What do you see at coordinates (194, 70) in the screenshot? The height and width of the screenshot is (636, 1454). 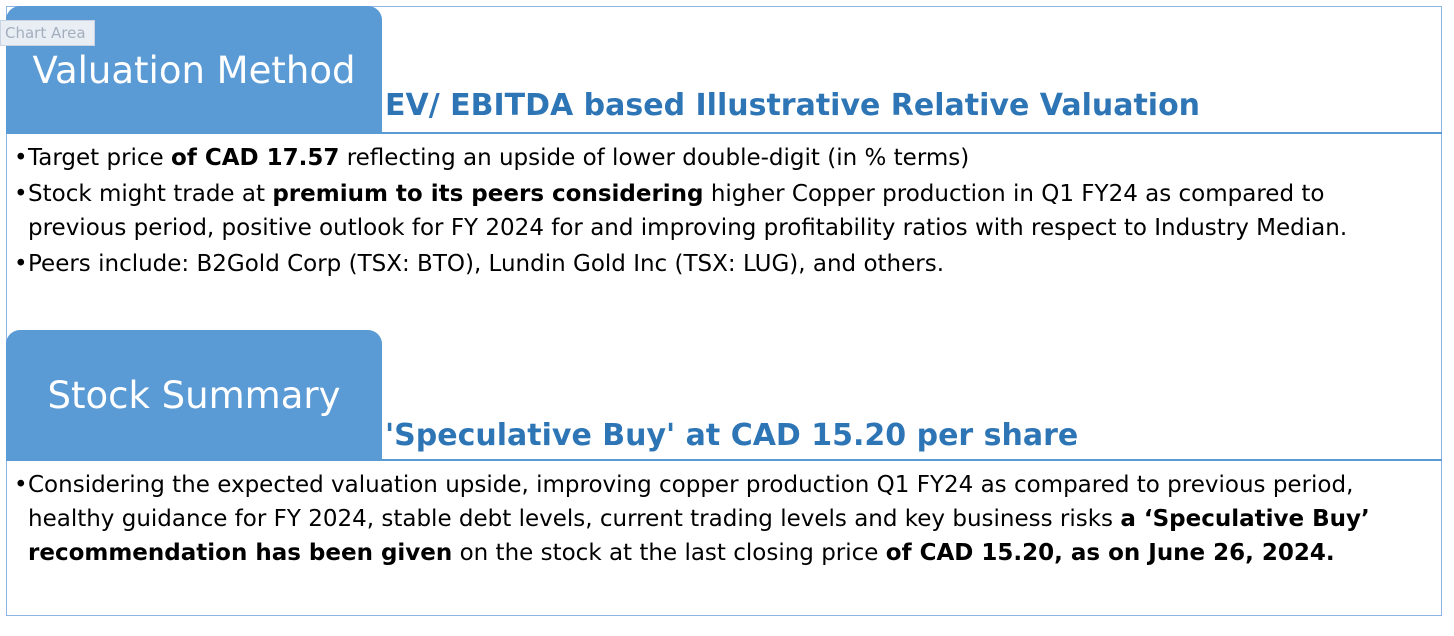 I see `valuation-method-title: Valuation Method` at bounding box center [194, 70].